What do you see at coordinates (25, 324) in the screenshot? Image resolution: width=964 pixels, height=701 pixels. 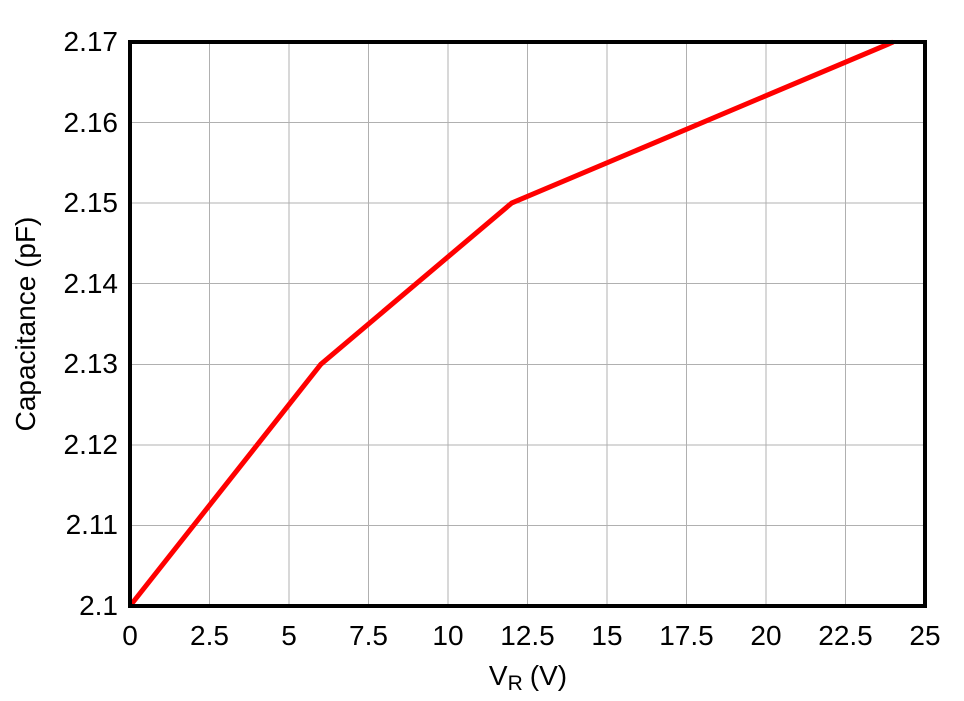 I see `y-axis-title: Capacitance (pF)` at bounding box center [25, 324].